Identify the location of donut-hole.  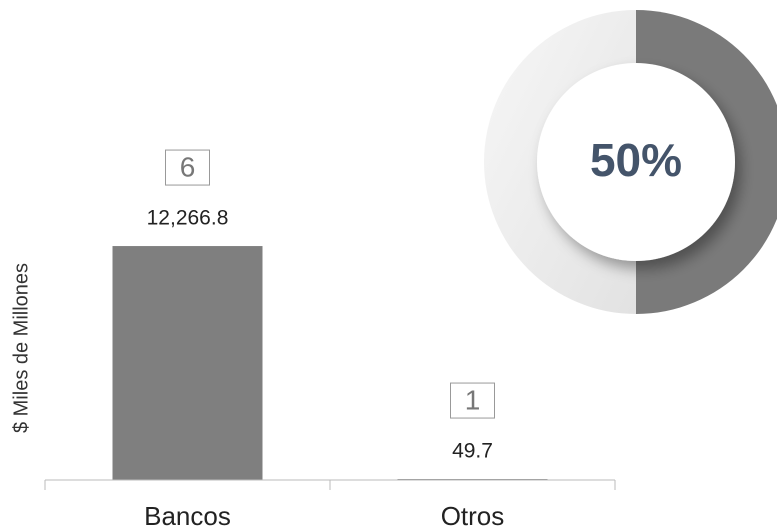
(636, 162).